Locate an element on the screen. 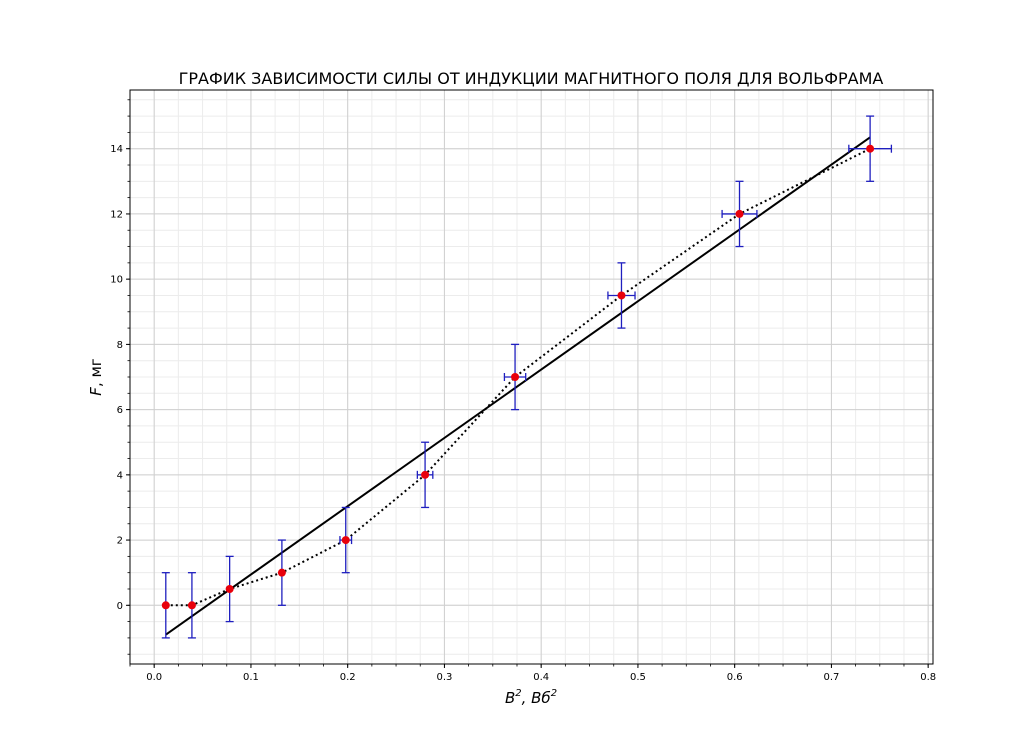  x-tick-label: 0.7 is located at coordinates (831, 677).